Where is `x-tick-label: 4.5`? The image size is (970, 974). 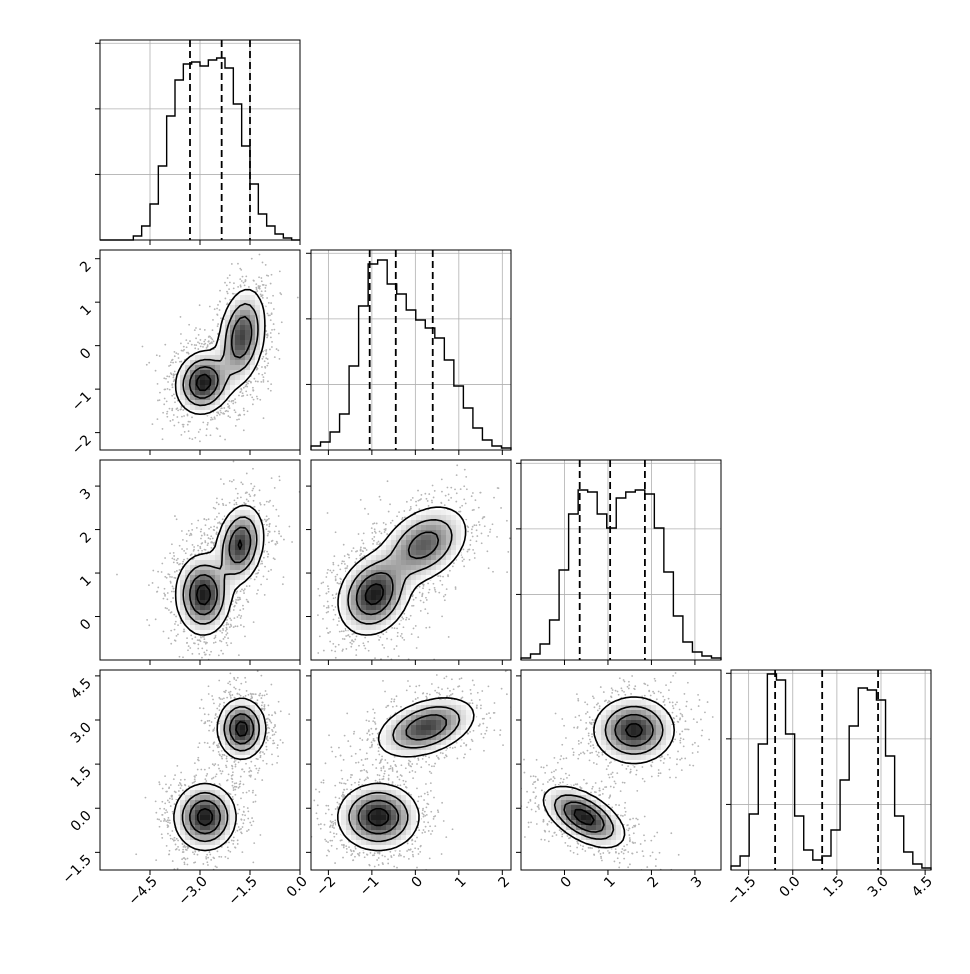
x-tick-label: 4.5 is located at coordinates (922, 887).